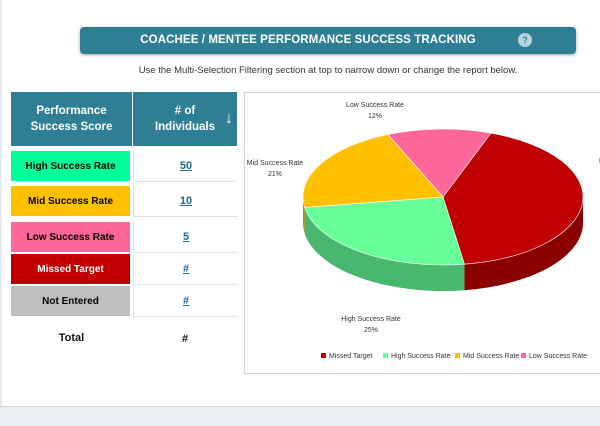  What do you see at coordinates (373, 171) in the screenshot?
I see `pie-slice-mid-success-rate` at bounding box center [373, 171].